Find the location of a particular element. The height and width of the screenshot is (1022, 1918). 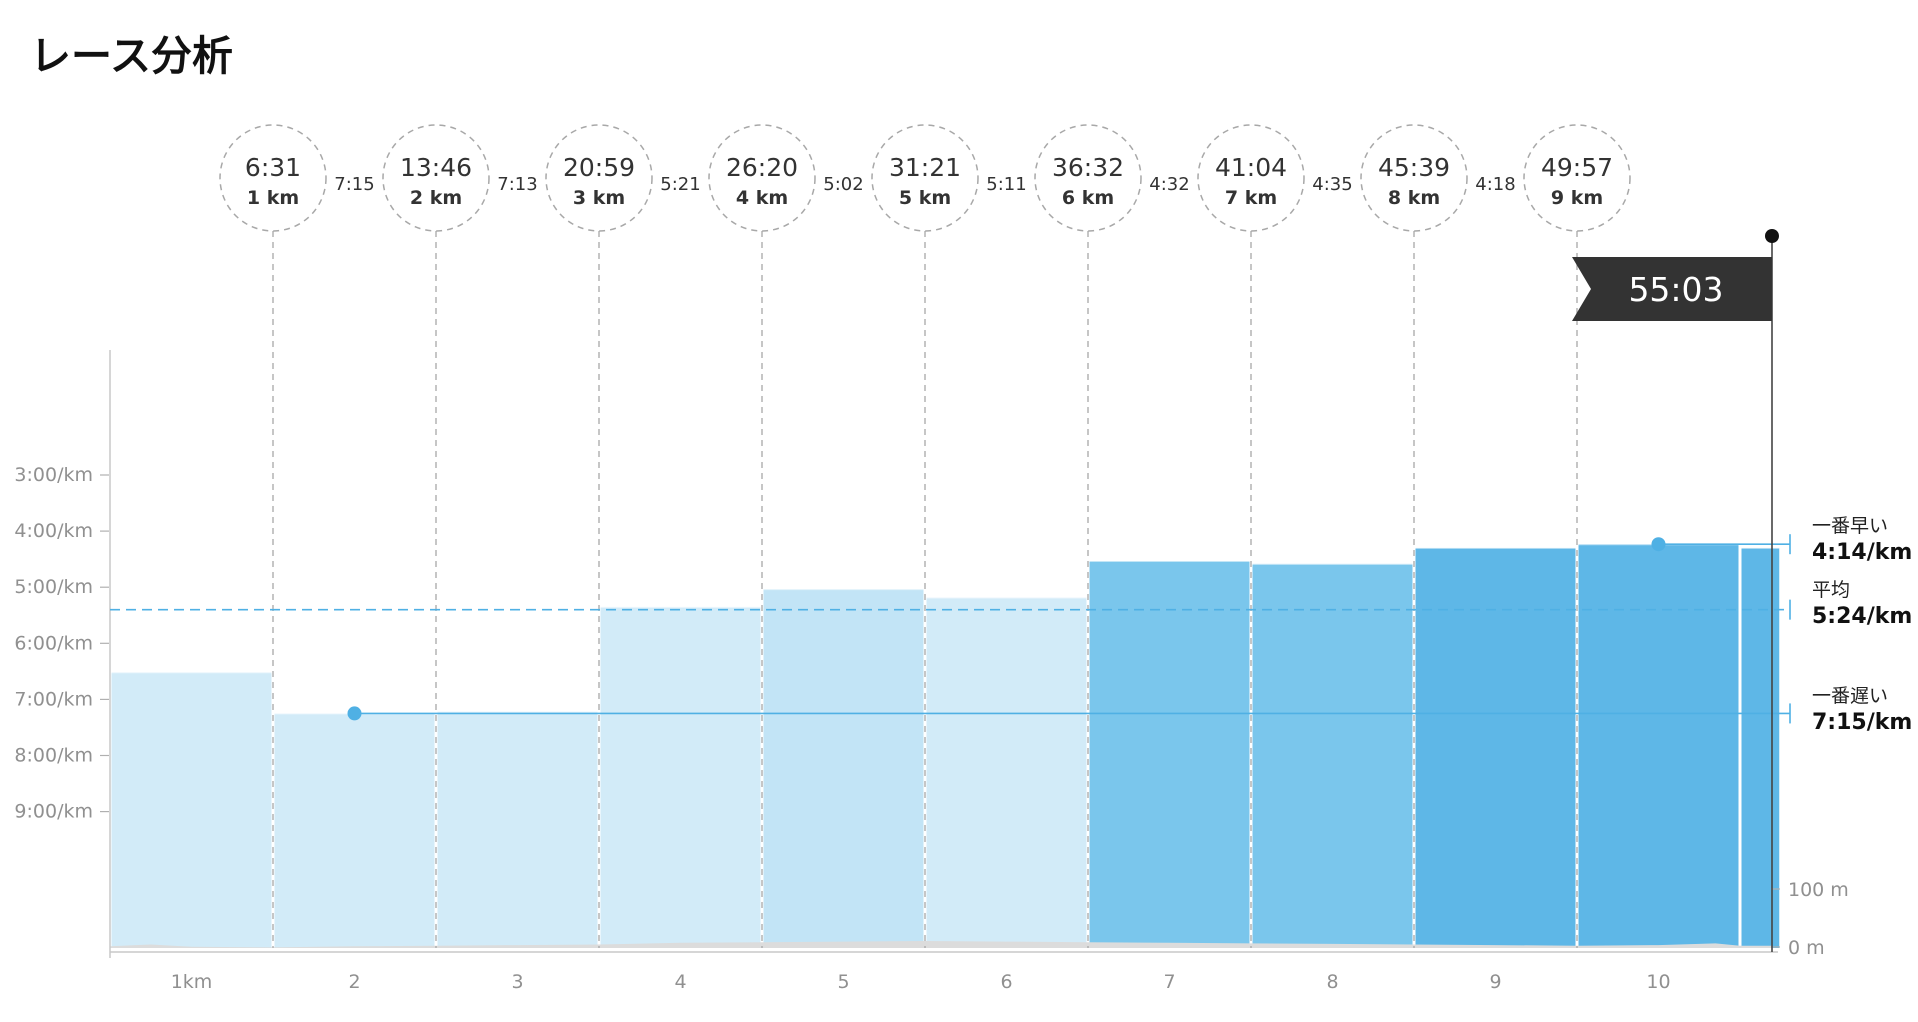

x-tick-label: 6 is located at coordinates (1006, 982).